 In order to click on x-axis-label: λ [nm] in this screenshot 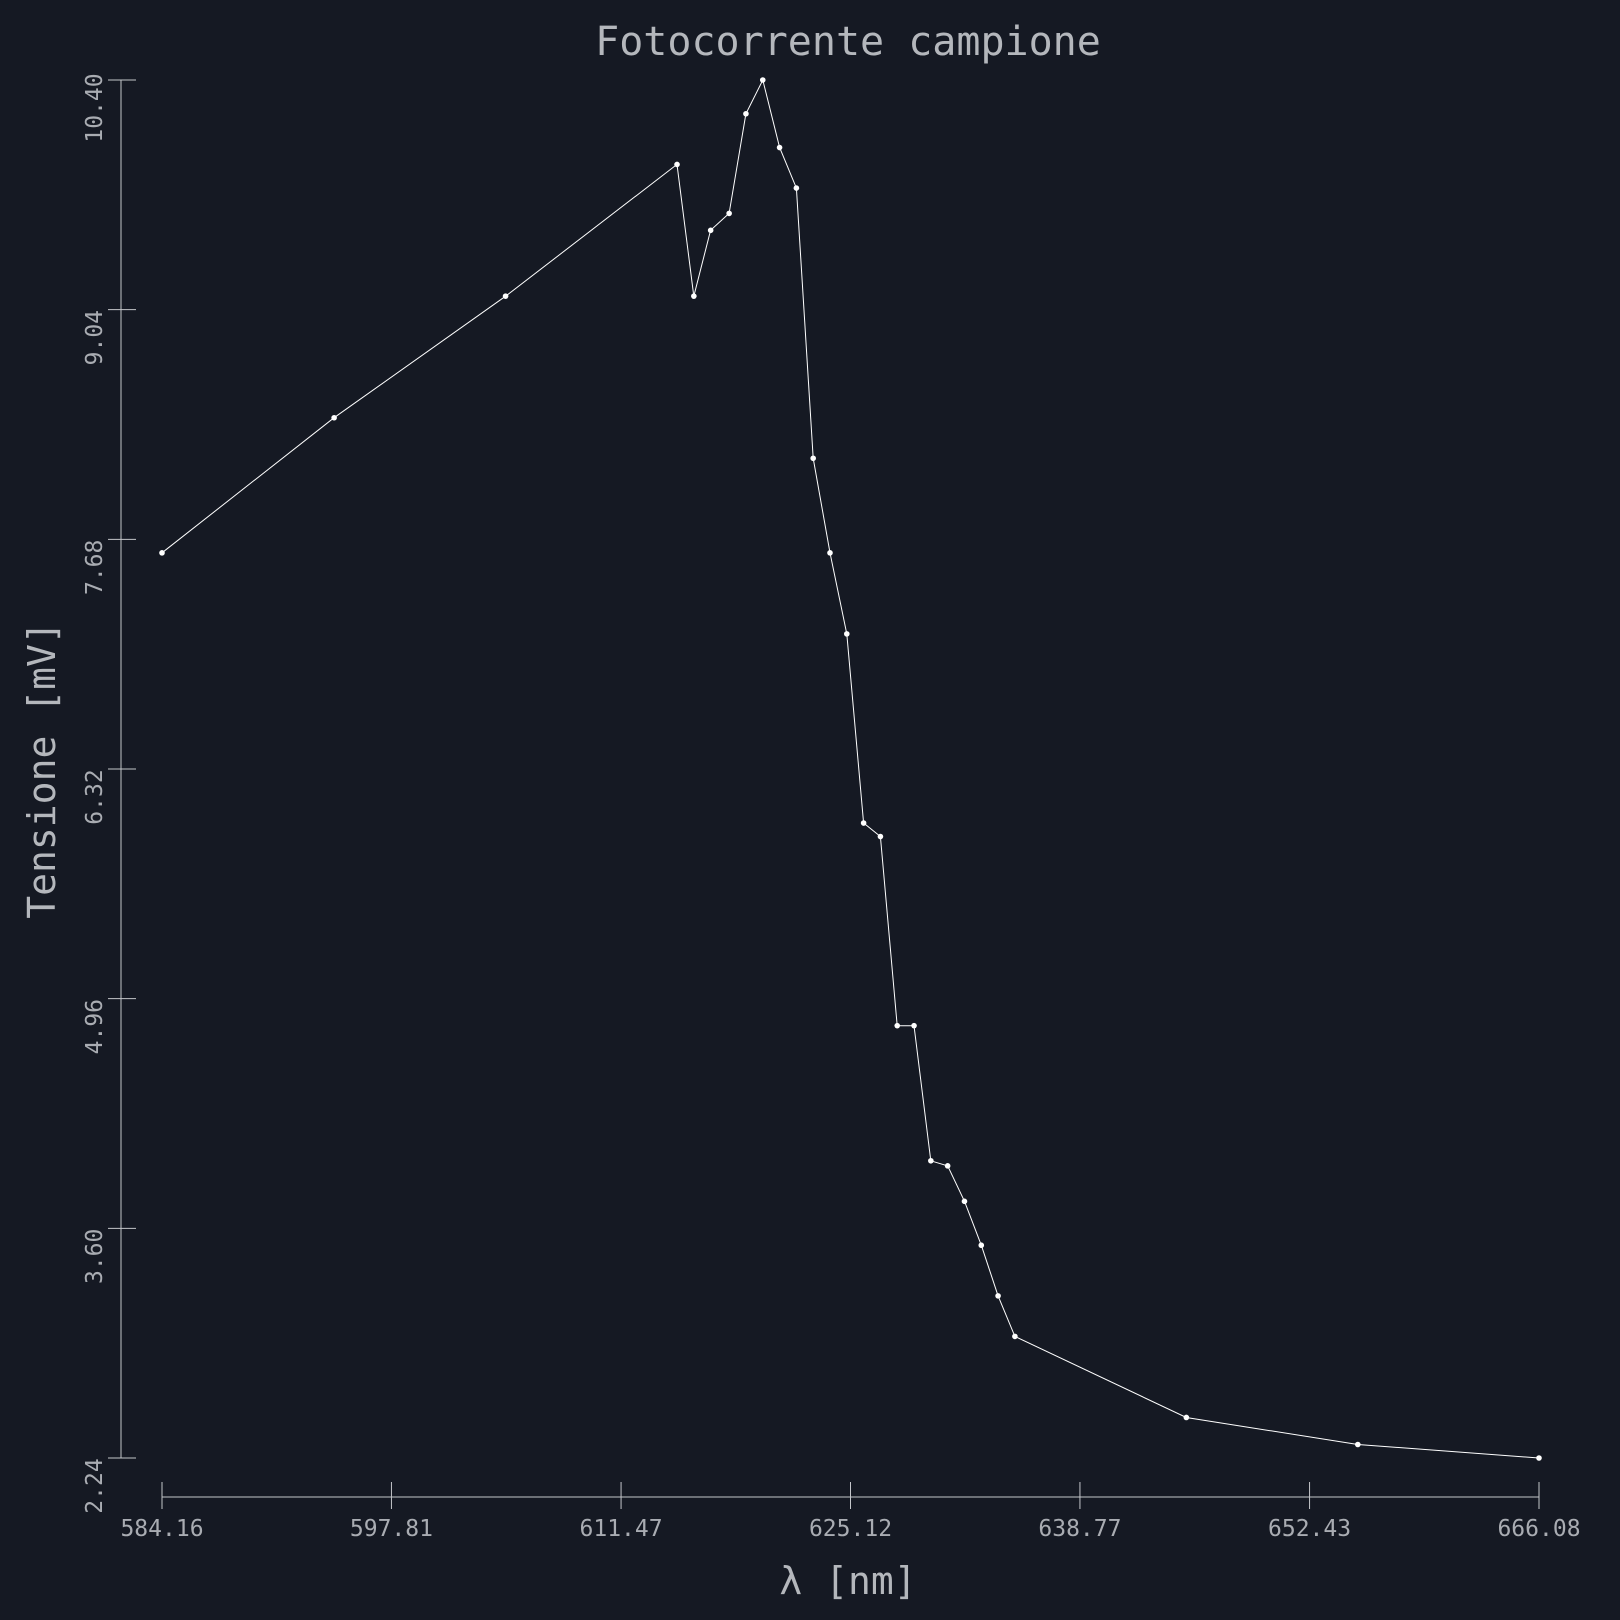, I will do `click(847, 1581)`.